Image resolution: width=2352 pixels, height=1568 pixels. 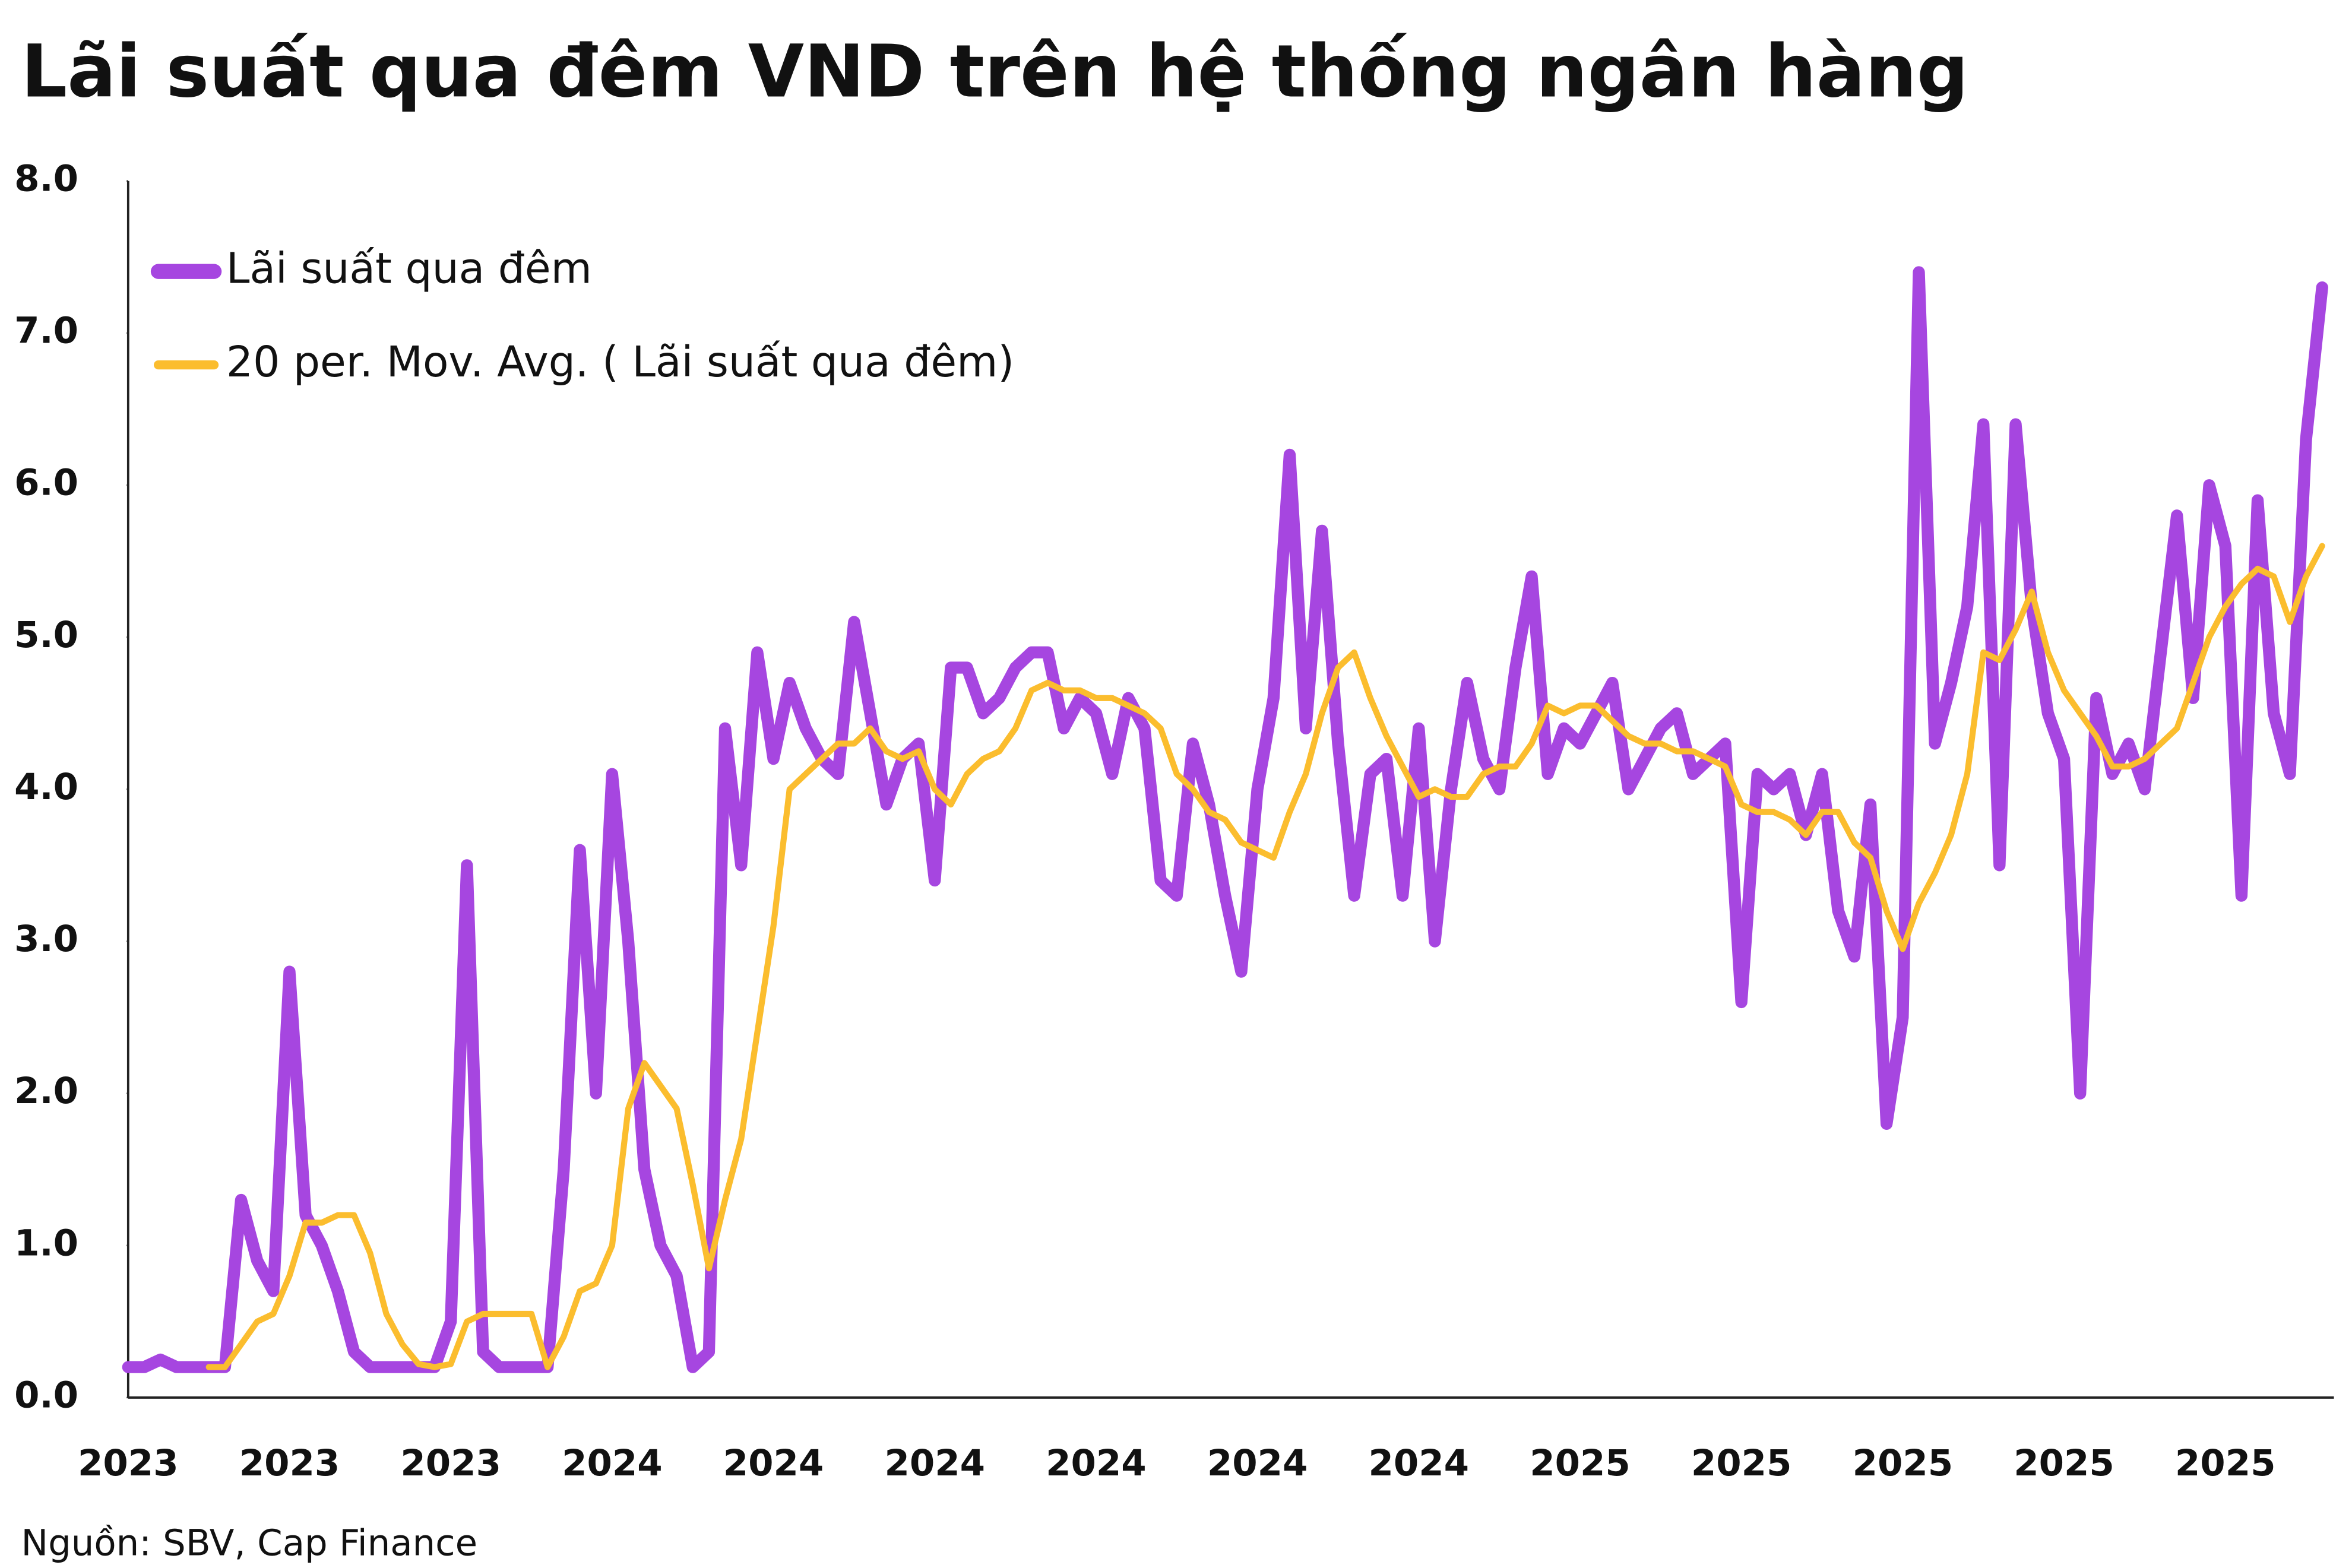 What do you see at coordinates (46, 635) in the screenshot?
I see `y-tick-label: 5.0` at bounding box center [46, 635].